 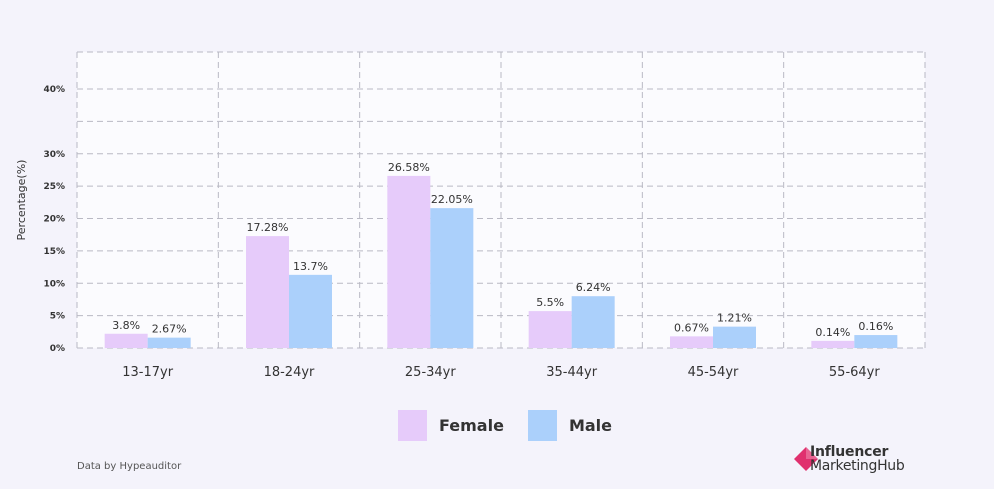 What do you see at coordinates (54, 90) in the screenshot?
I see `y-tick-label: 40%` at bounding box center [54, 90].